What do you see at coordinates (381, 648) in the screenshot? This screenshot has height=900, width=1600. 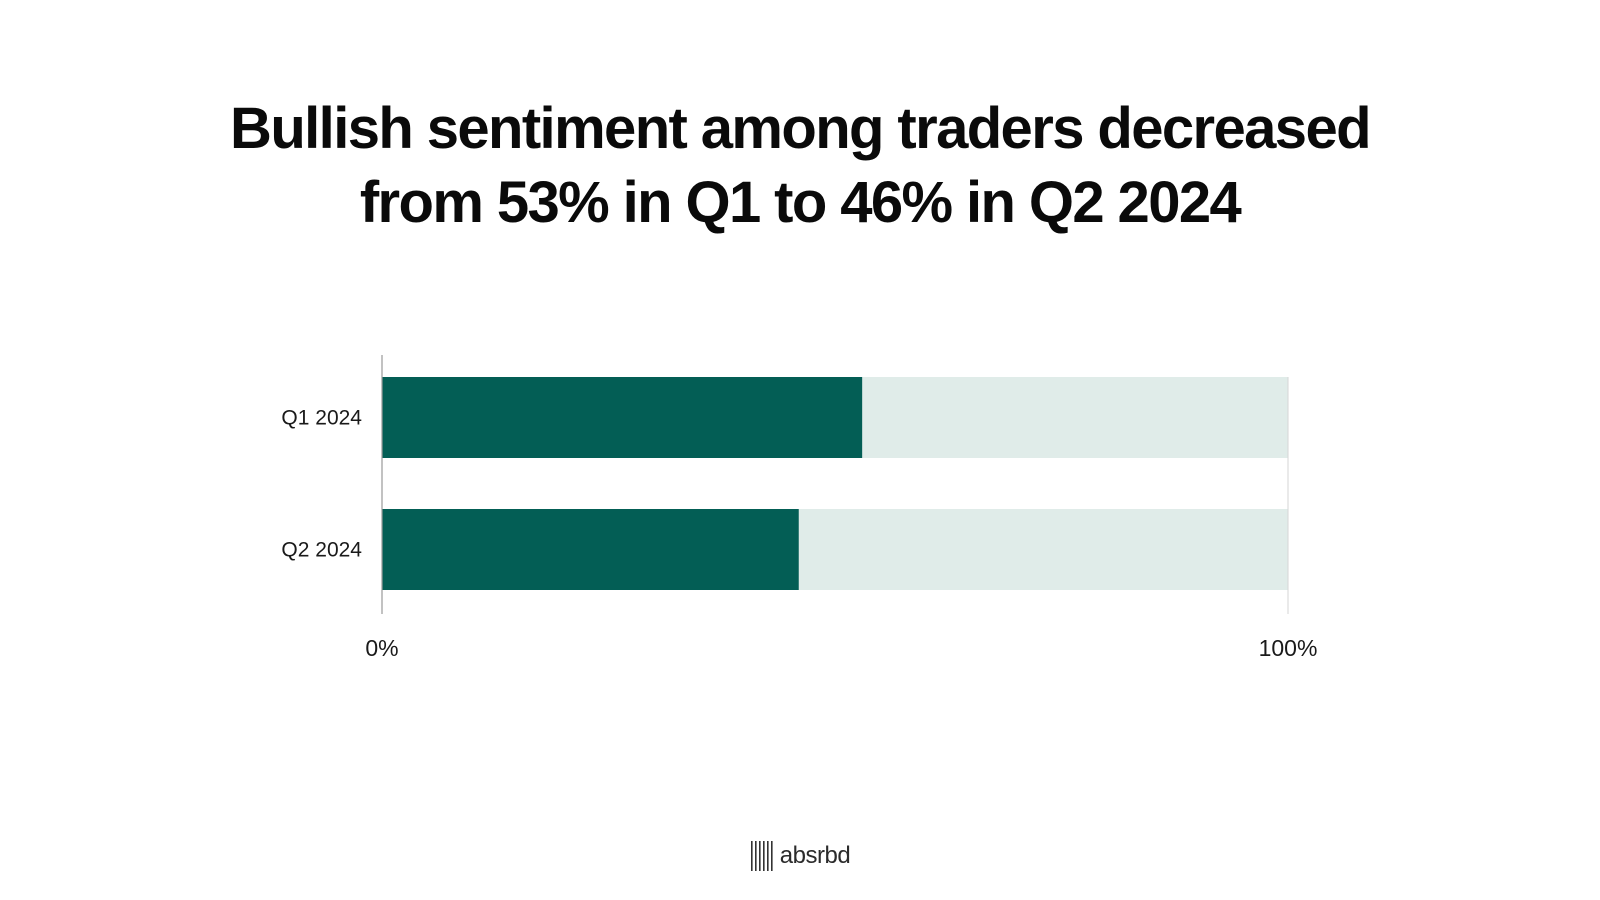 I see `x-tick-label-1: 0%` at bounding box center [381, 648].